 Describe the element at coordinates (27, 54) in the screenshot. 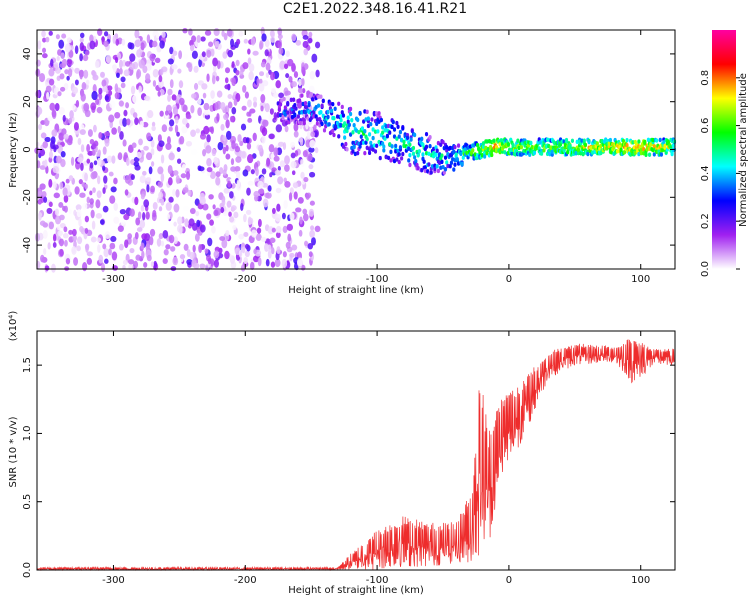

I see `y-tick-label: 40` at that location.